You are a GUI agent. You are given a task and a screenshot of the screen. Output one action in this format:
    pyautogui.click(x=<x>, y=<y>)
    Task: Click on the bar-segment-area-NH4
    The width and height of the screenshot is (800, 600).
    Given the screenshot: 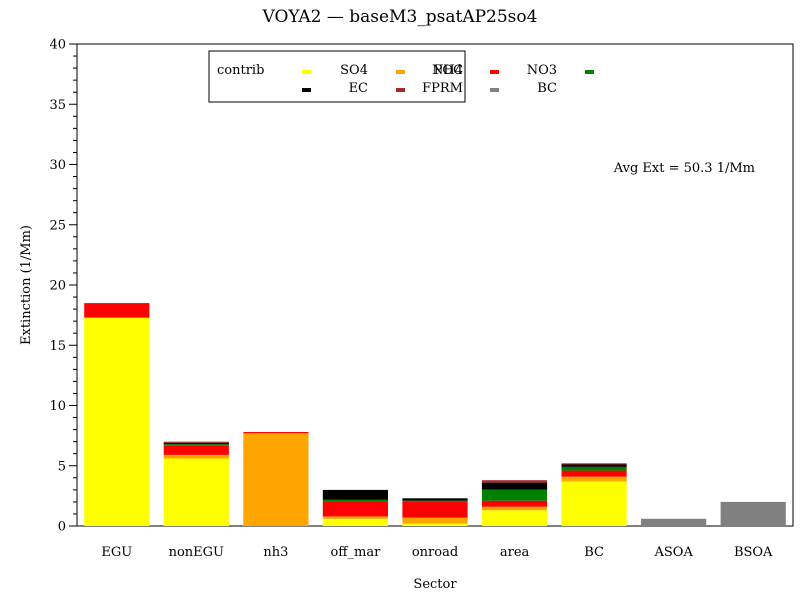 What is the action you would take?
    pyautogui.click(x=514, y=508)
    